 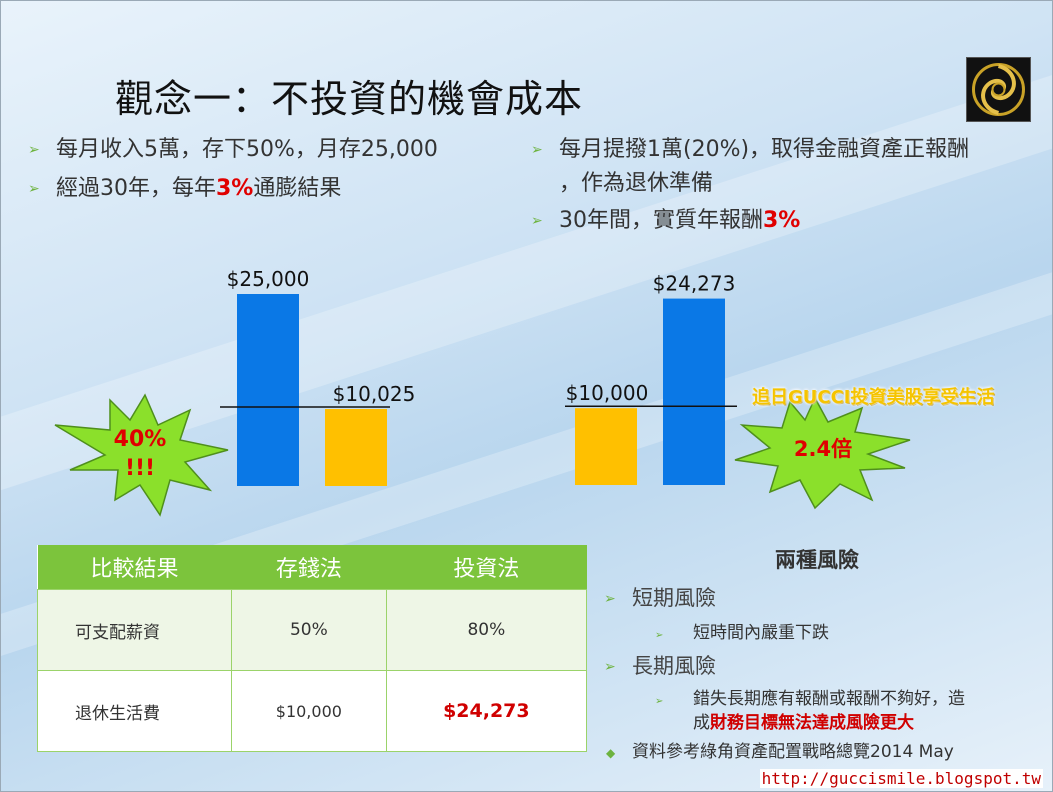 What do you see at coordinates (606, 446) in the screenshot?
I see `bar-投資法` at bounding box center [606, 446].